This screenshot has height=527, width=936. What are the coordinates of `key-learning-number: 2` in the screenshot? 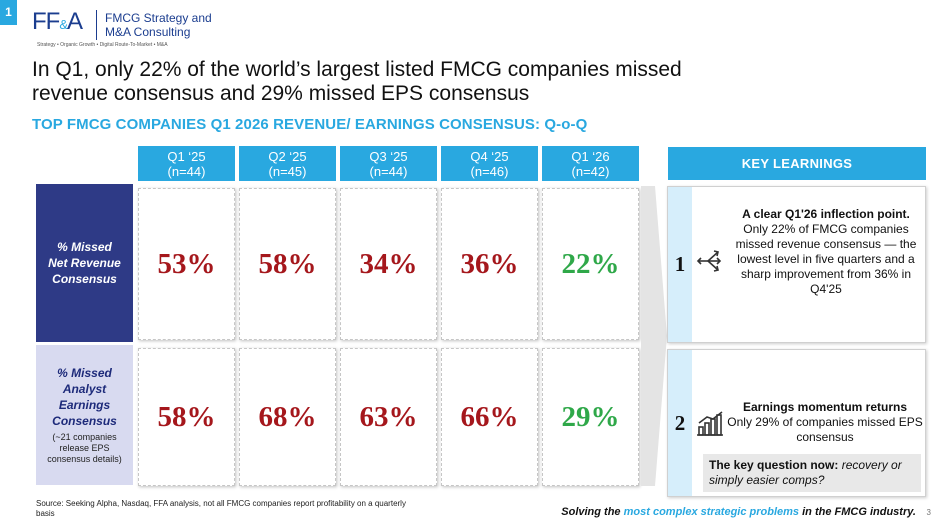 It's located at (680, 423).